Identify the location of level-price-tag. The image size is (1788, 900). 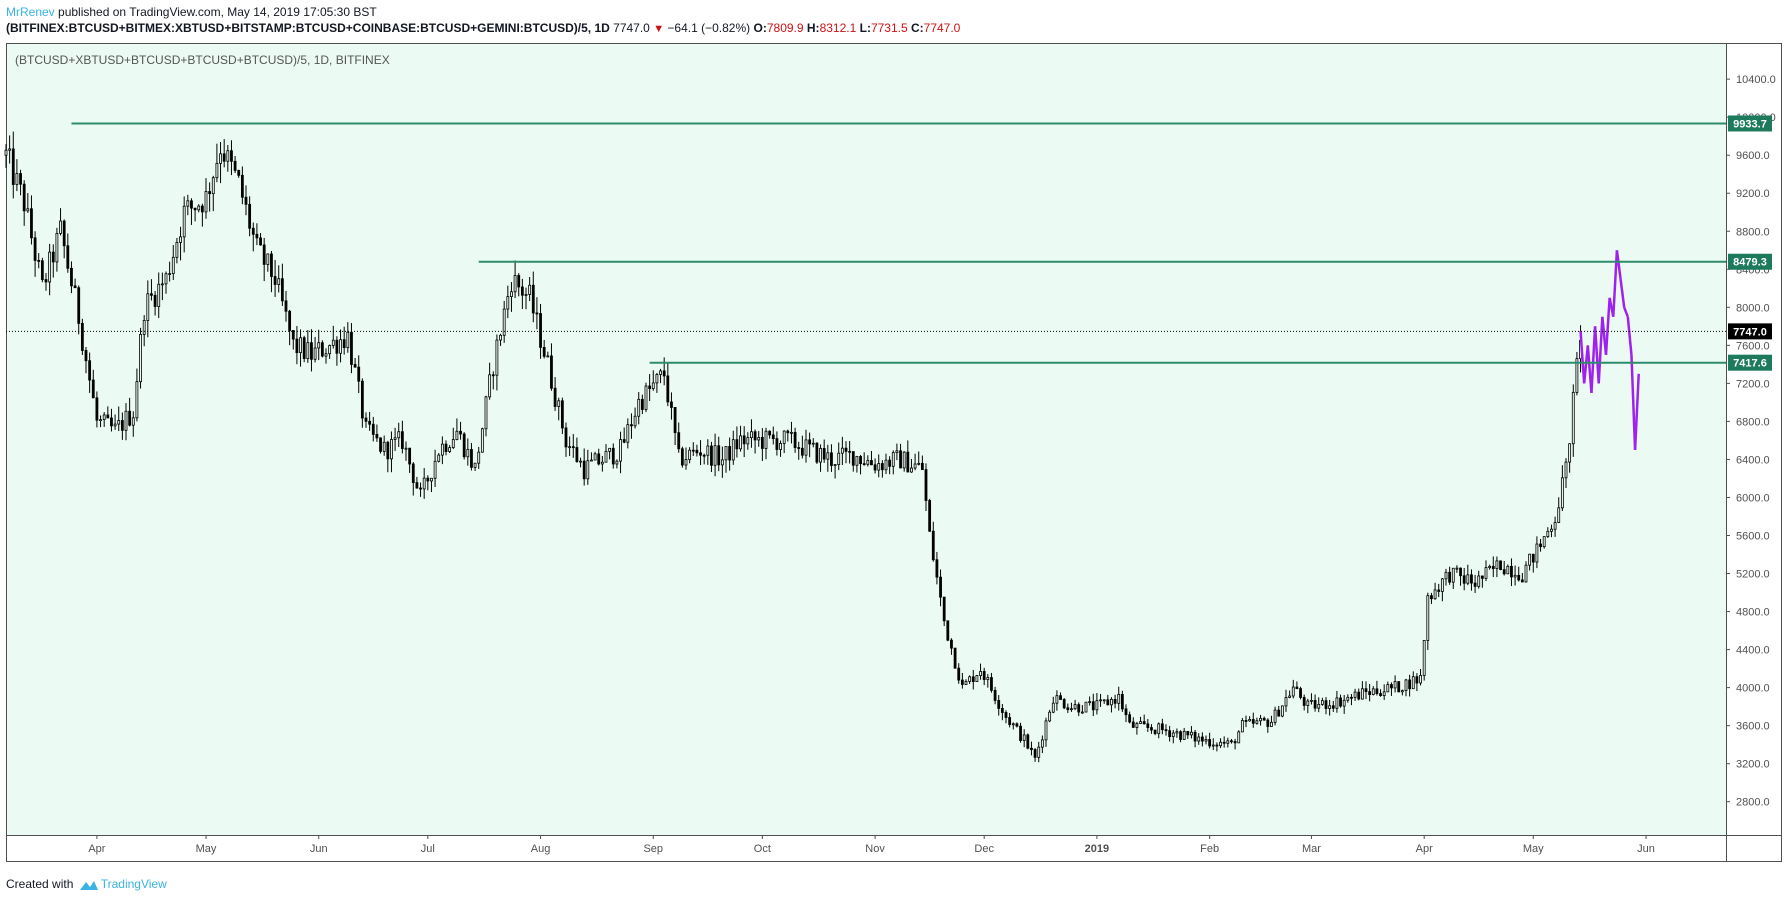
(1750, 123).